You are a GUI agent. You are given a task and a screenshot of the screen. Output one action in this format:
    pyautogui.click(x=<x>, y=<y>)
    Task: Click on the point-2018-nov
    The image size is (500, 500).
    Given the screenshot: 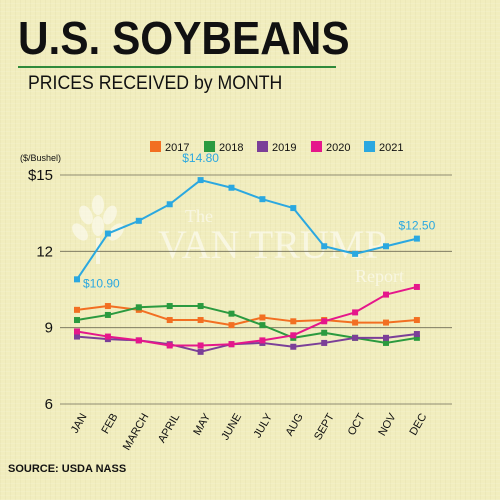 What is the action you would take?
    pyautogui.click(x=386, y=342)
    